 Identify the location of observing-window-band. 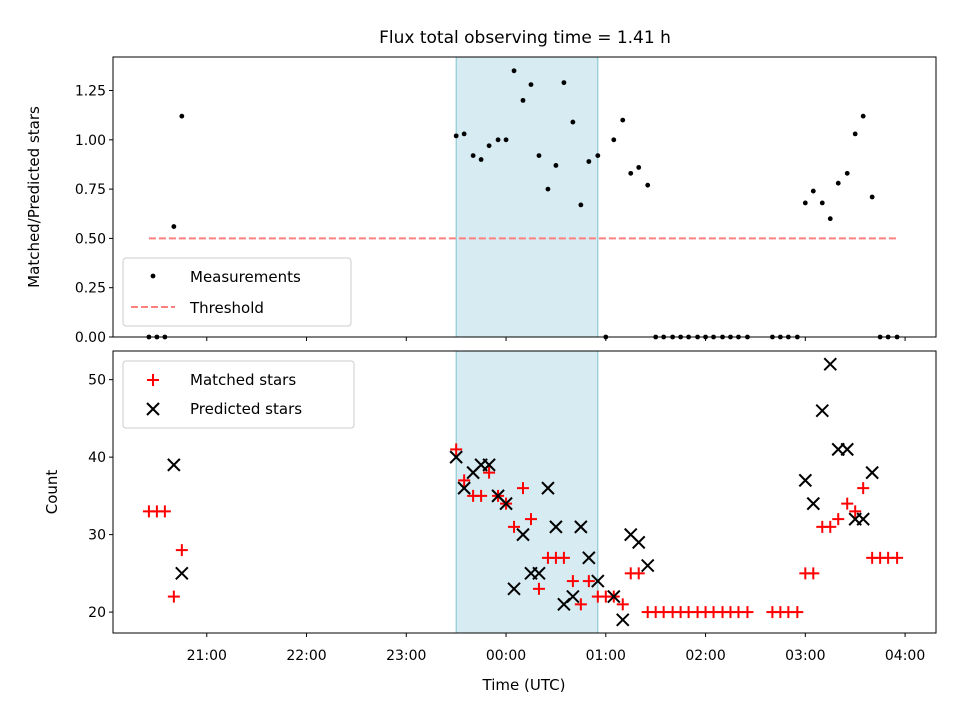
(527, 197).